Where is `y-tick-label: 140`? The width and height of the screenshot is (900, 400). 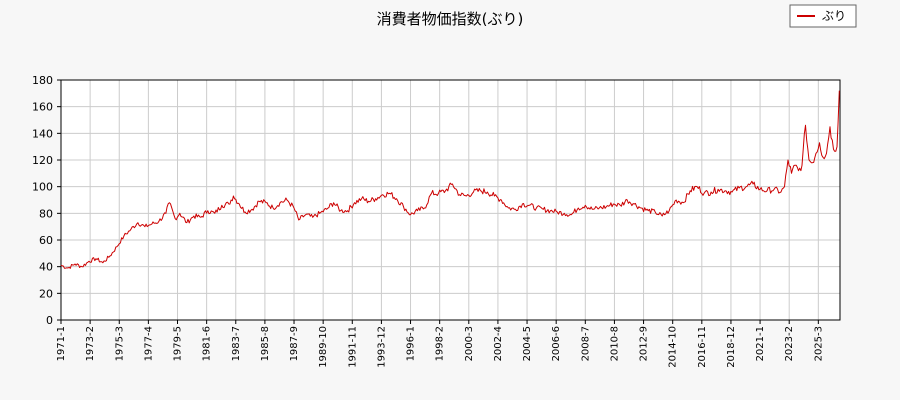
y-tick-label: 140 is located at coordinates (42, 133).